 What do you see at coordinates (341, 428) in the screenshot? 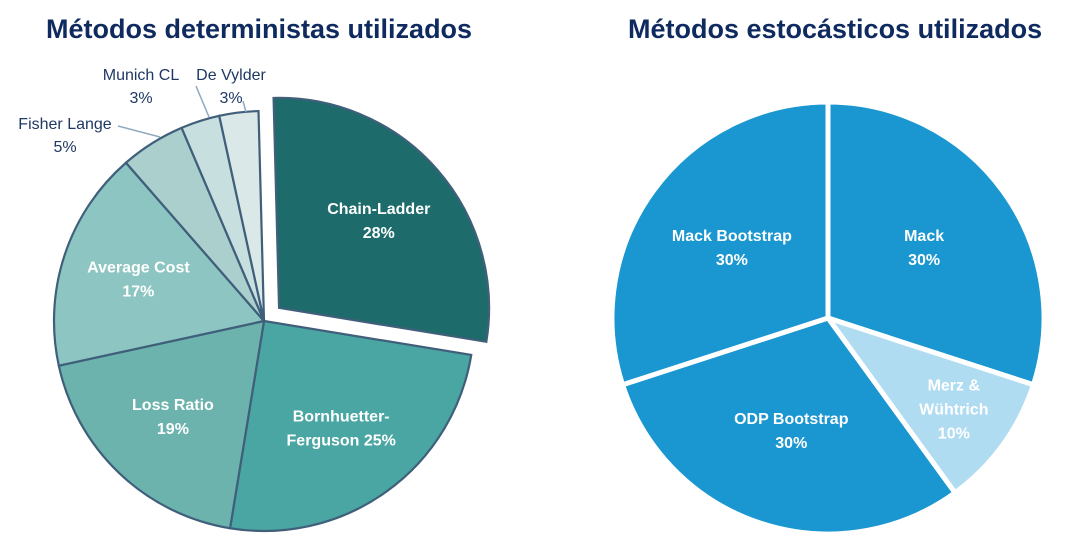
I see `data-label-det-bornhuetter-ferguson: Bornhuetter- Ferguson 25%` at bounding box center [341, 428].